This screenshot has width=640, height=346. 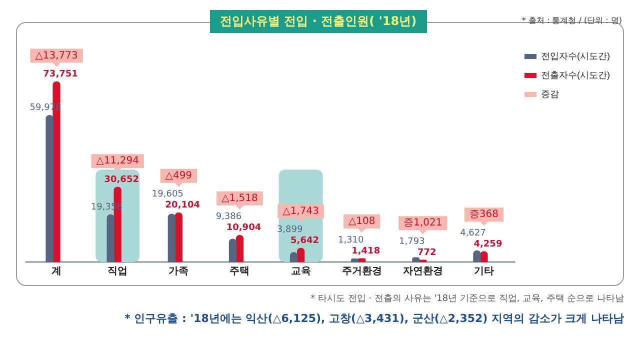 What do you see at coordinates (423, 223) in the screenshot?
I see `text: 증1,021` at bounding box center [423, 223].